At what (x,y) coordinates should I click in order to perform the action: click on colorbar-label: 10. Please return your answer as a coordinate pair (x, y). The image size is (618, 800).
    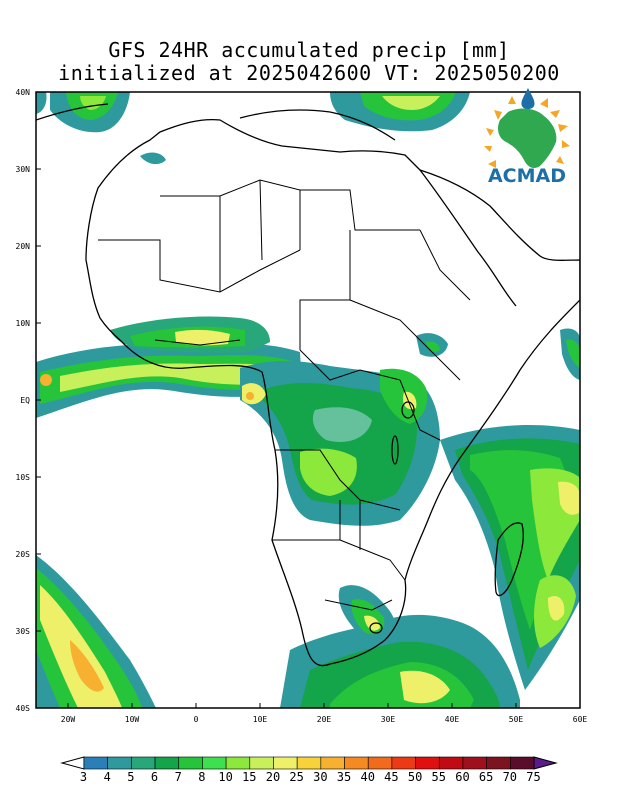
    Looking at the image, I should click on (225, 777).